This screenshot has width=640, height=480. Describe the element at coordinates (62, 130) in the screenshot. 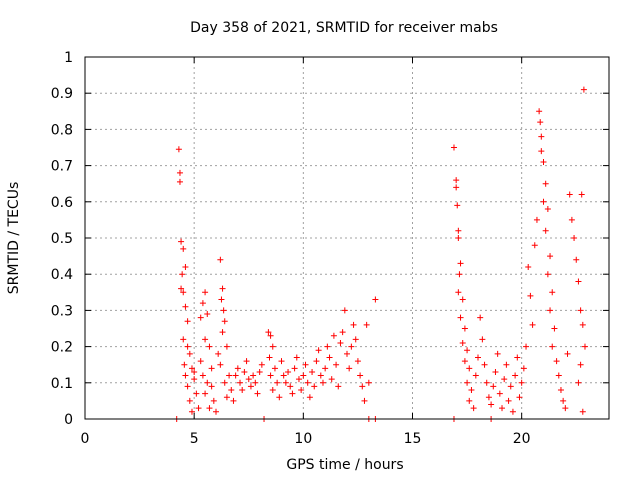

I see `y-tick-label: 0.8` at that location.